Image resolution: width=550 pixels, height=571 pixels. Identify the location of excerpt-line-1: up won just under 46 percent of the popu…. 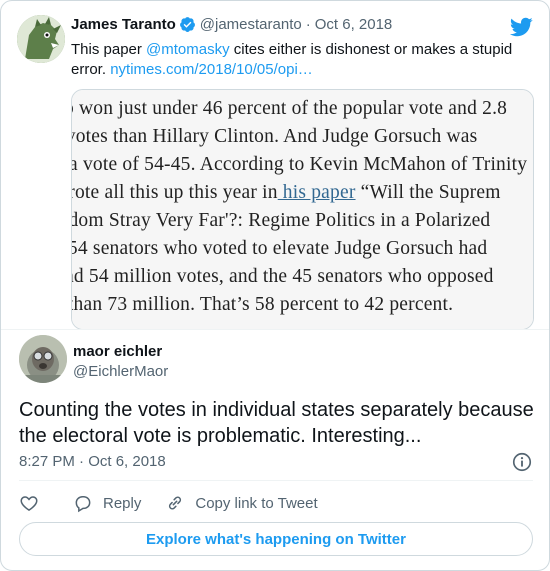
(289, 108).